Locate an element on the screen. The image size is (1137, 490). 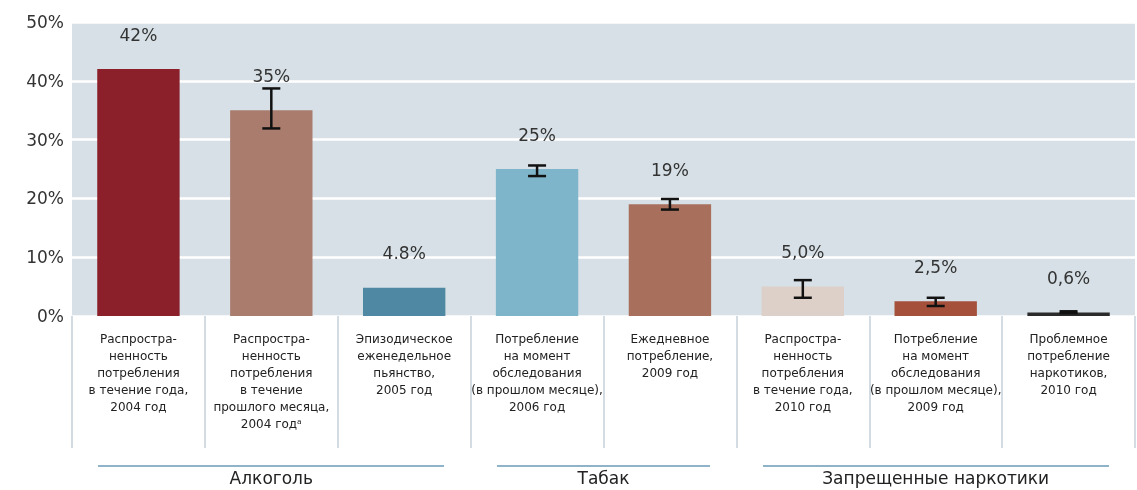
y-tick-label: 10% is located at coordinates (45, 257).